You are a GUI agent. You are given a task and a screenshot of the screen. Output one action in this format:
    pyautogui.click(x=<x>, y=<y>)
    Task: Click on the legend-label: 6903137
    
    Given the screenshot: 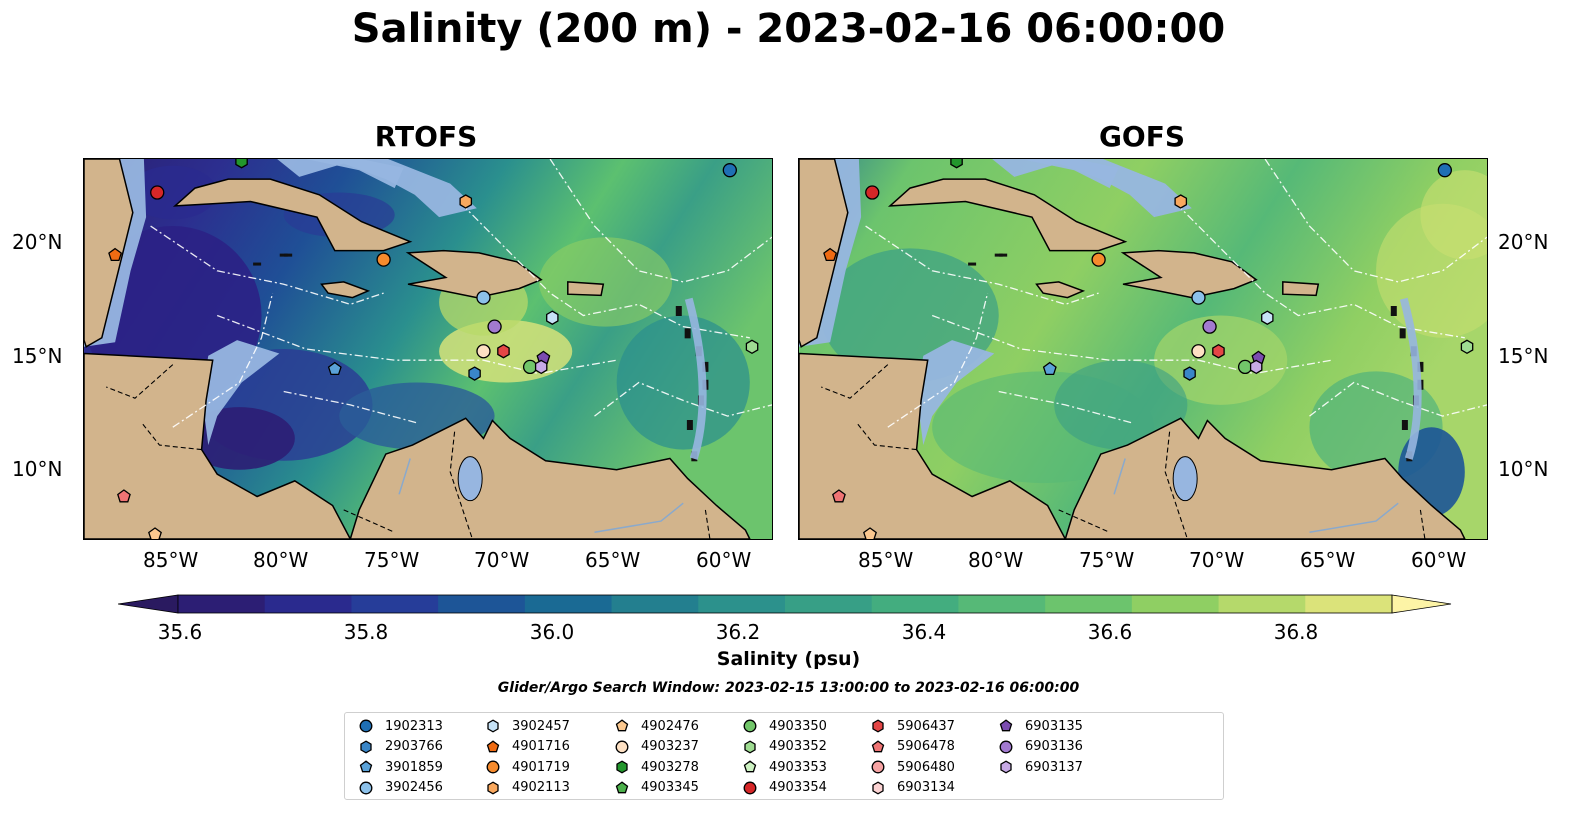 What is the action you would take?
    pyautogui.click(x=1054, y=767)
    